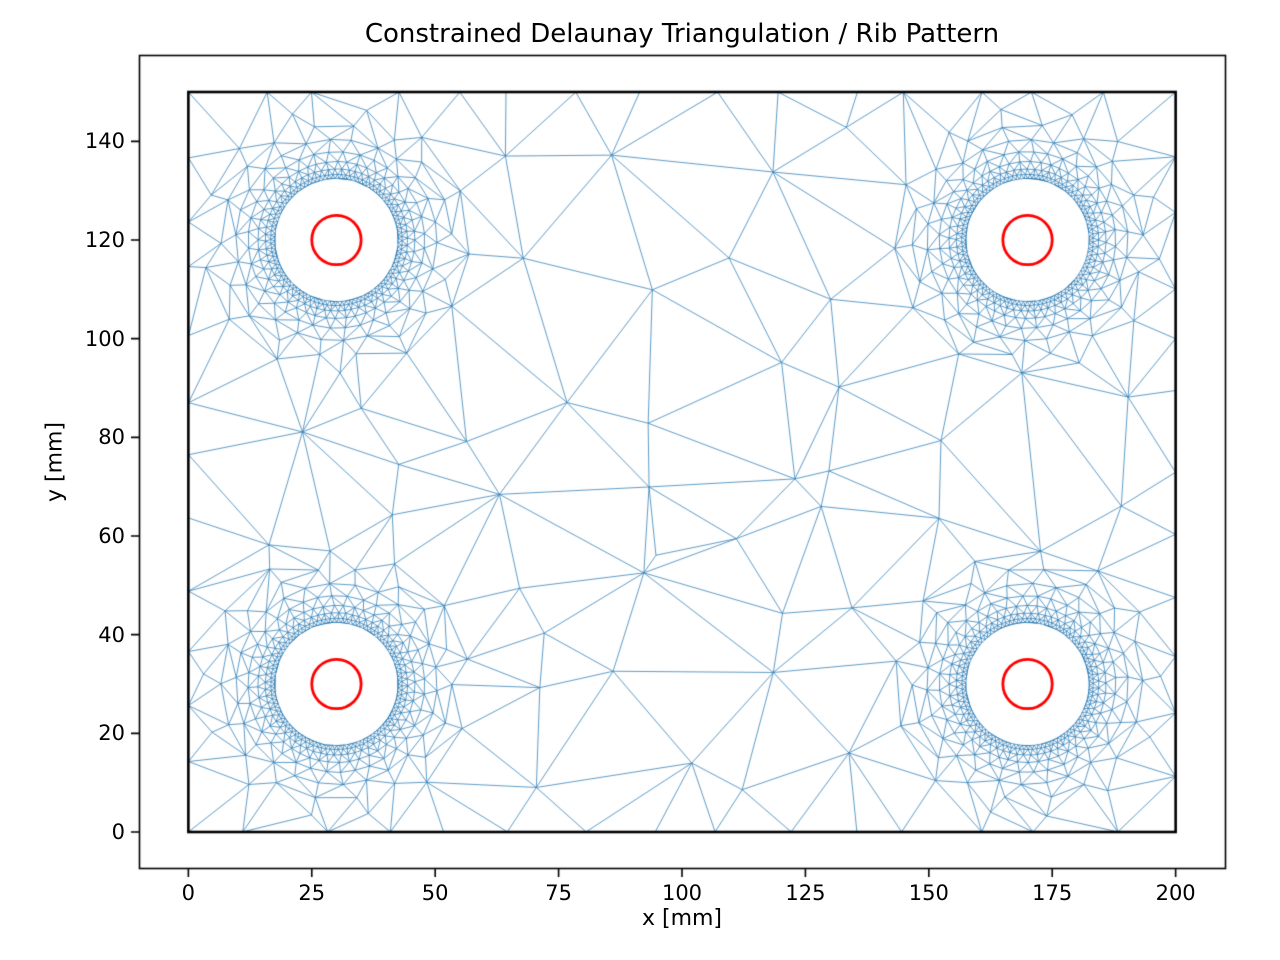 The height and width of the screenshot is (960, 1280). Describe the element at coordinates (188, 893) in the screenshot. I see `x-tick-label-0: 0` at that location.